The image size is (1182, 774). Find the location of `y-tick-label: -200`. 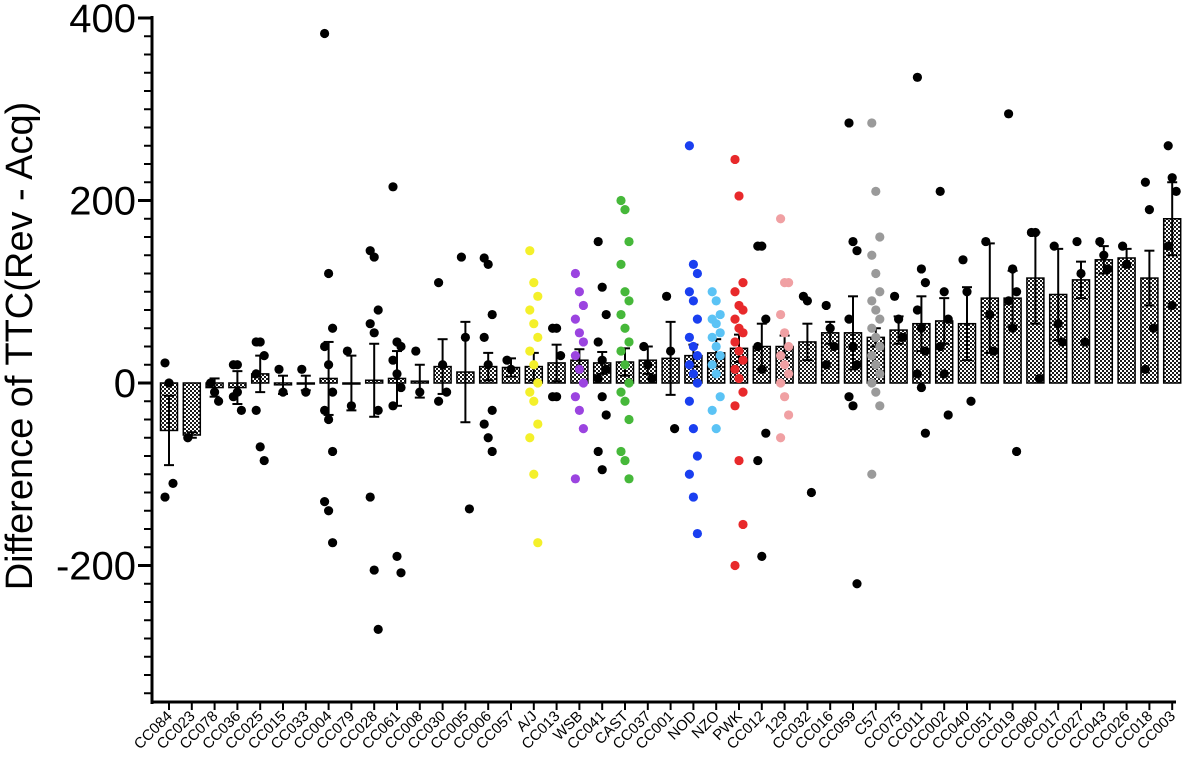

y-tick-label: -200 is located at coordinates (96, 567).